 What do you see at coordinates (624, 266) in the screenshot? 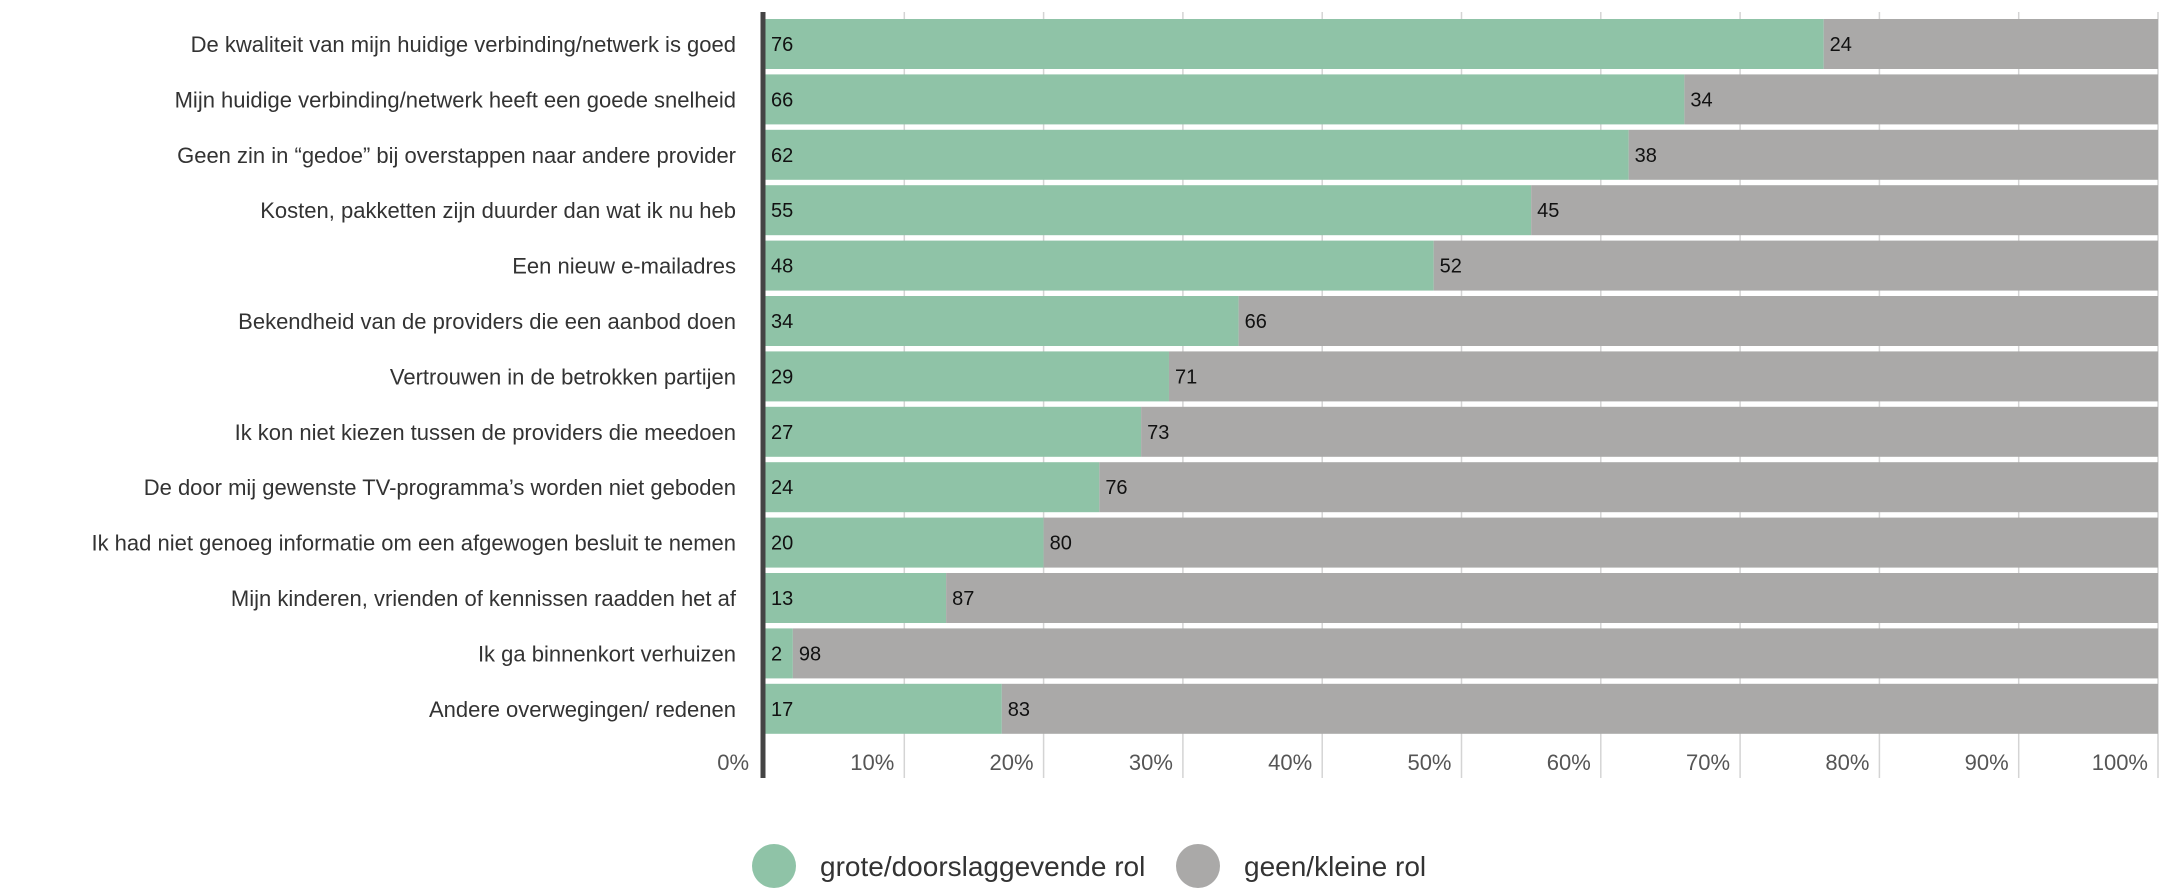
I see `category-label: Een nieuw e-mailadres` at bounding box center [624, 266].